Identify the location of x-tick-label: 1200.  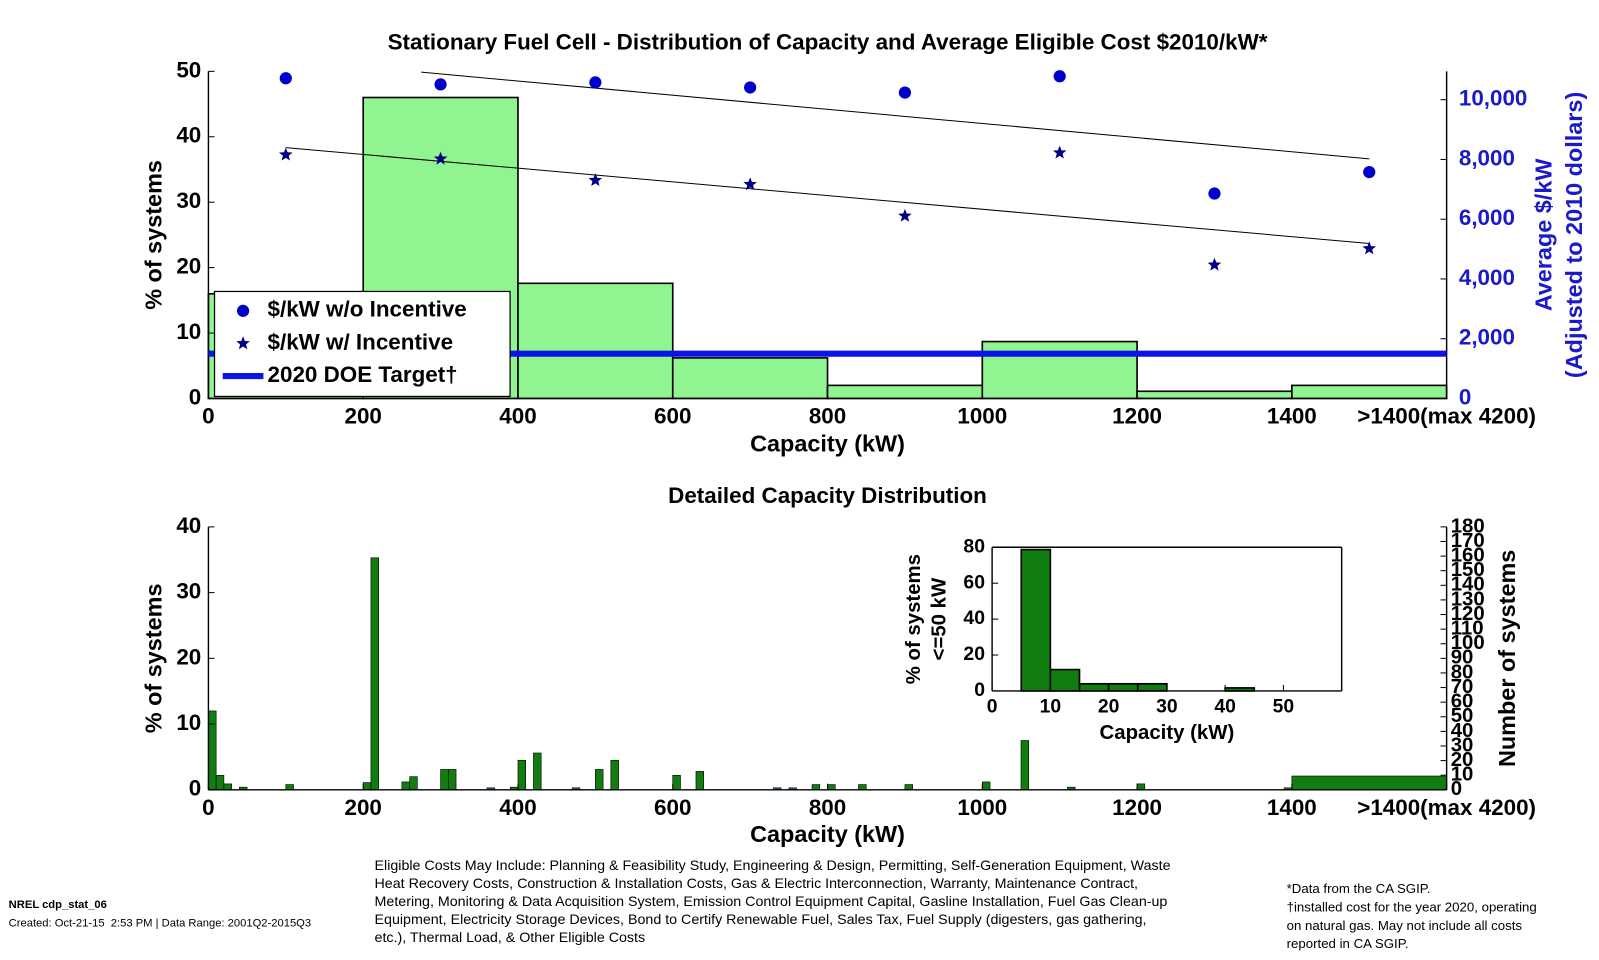
(1137, 415).